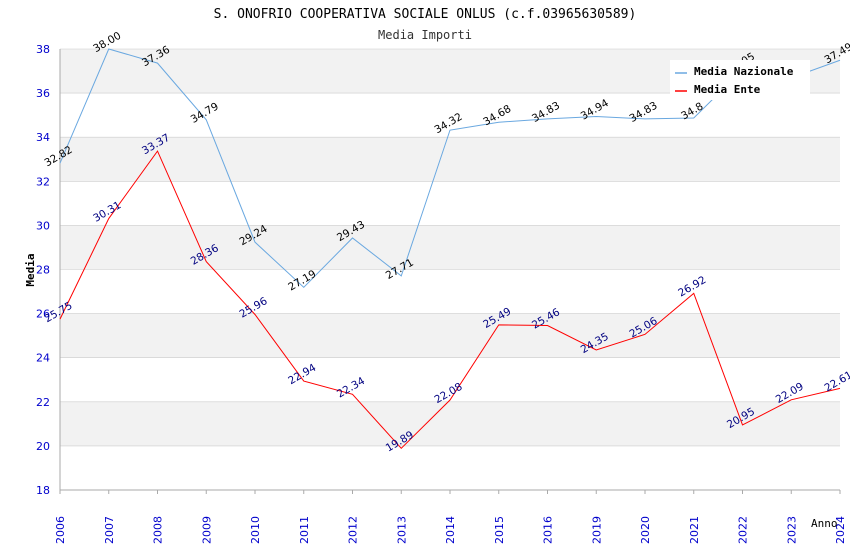 This screenshot has width=850, height=550. What do you see at coordinates (351, 388) in the screenshot?
I see `data-label-media-ente: 22.34` at bounding box center [351, 388].